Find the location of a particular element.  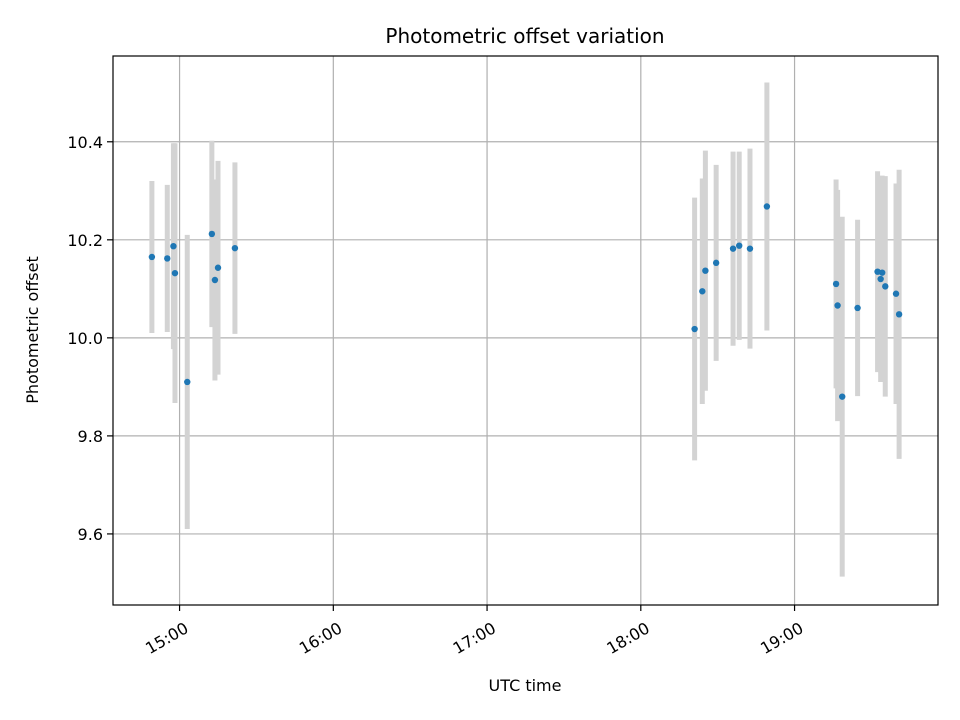

x-tick-label: 17:00 is located at coordinates (474, 638).